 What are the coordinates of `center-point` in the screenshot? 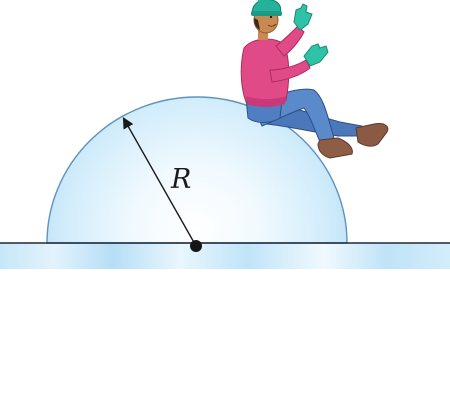 It's located at (196, 246).